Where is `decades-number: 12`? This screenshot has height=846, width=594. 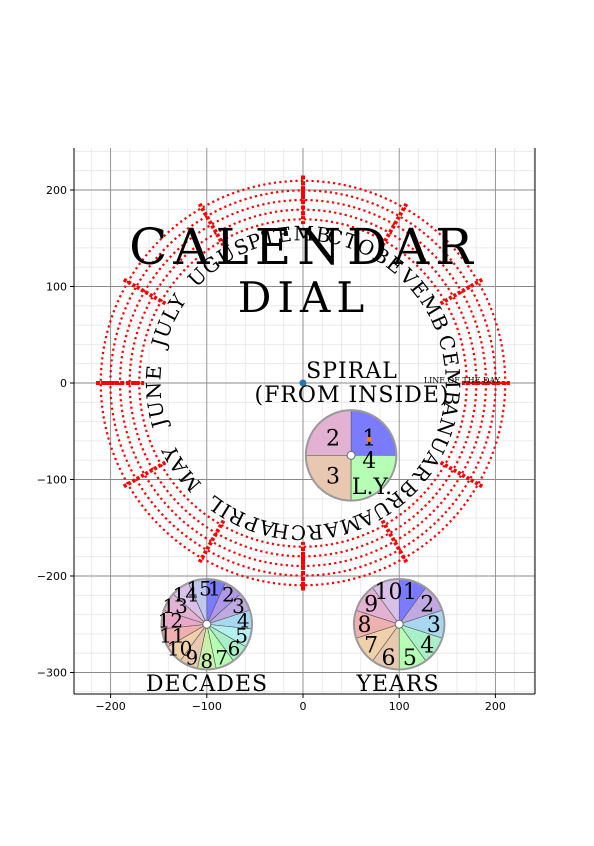 decades-number: 12 is located at coordinates (170, 620).